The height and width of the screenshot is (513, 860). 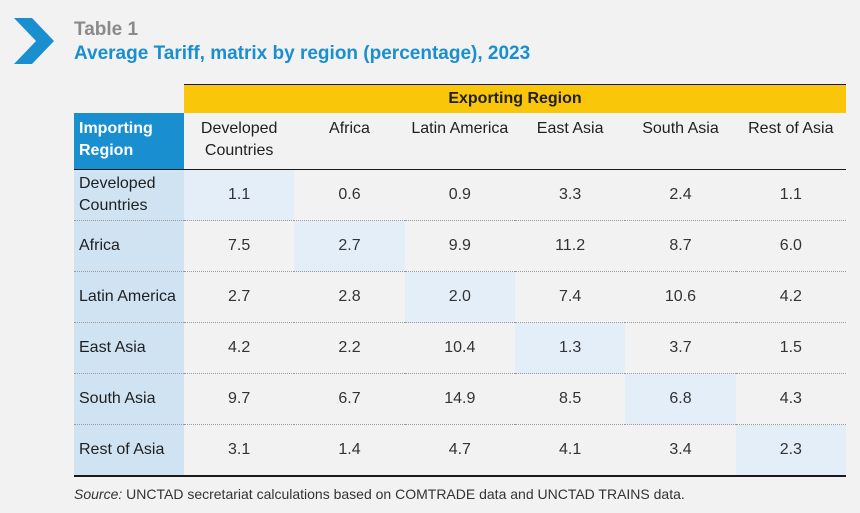 I want to click on table-cell: 9.7, so click(x=239, y=399).